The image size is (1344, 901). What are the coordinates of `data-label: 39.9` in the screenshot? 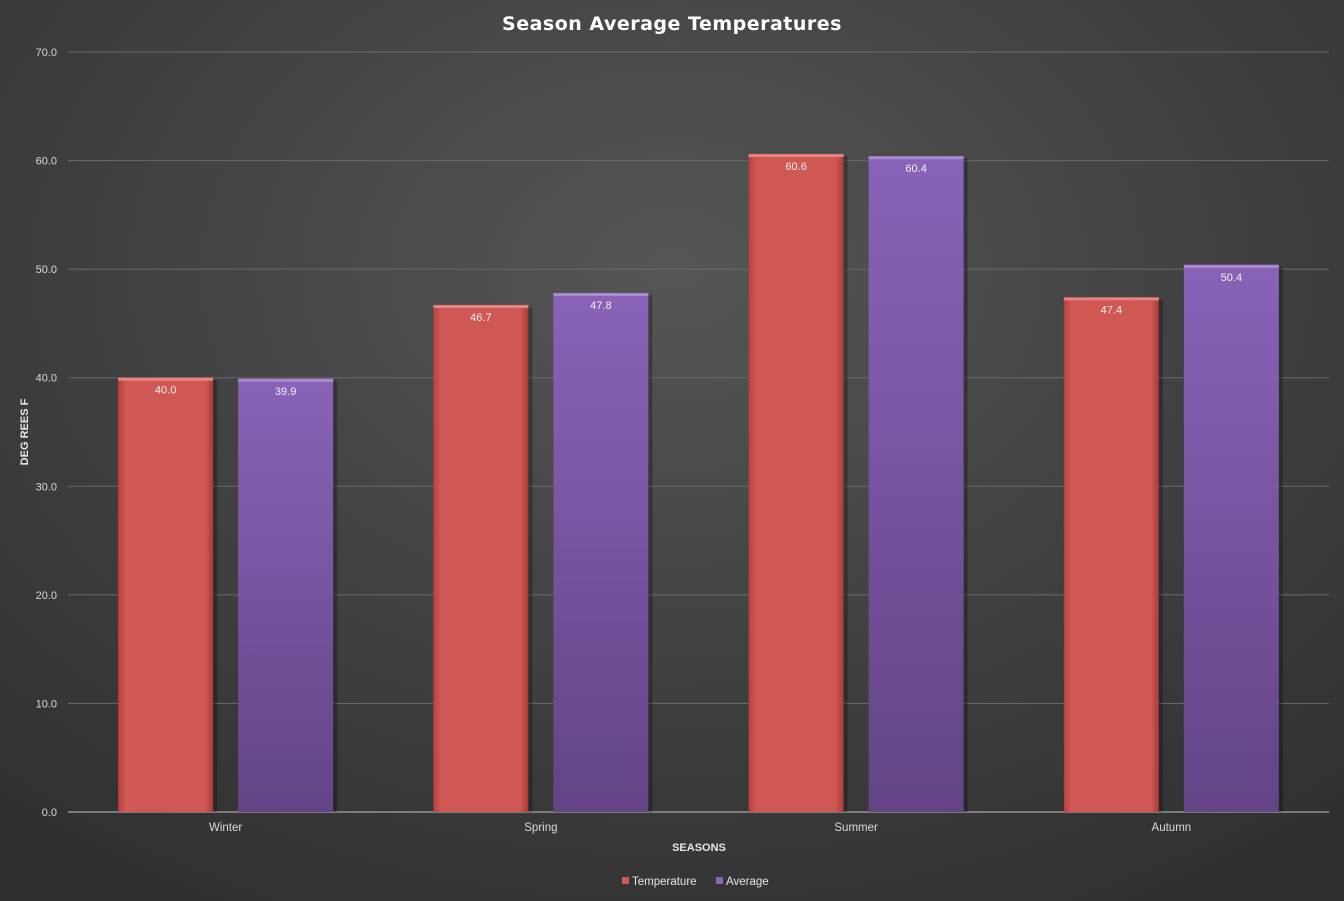 It's located at (285, 392).